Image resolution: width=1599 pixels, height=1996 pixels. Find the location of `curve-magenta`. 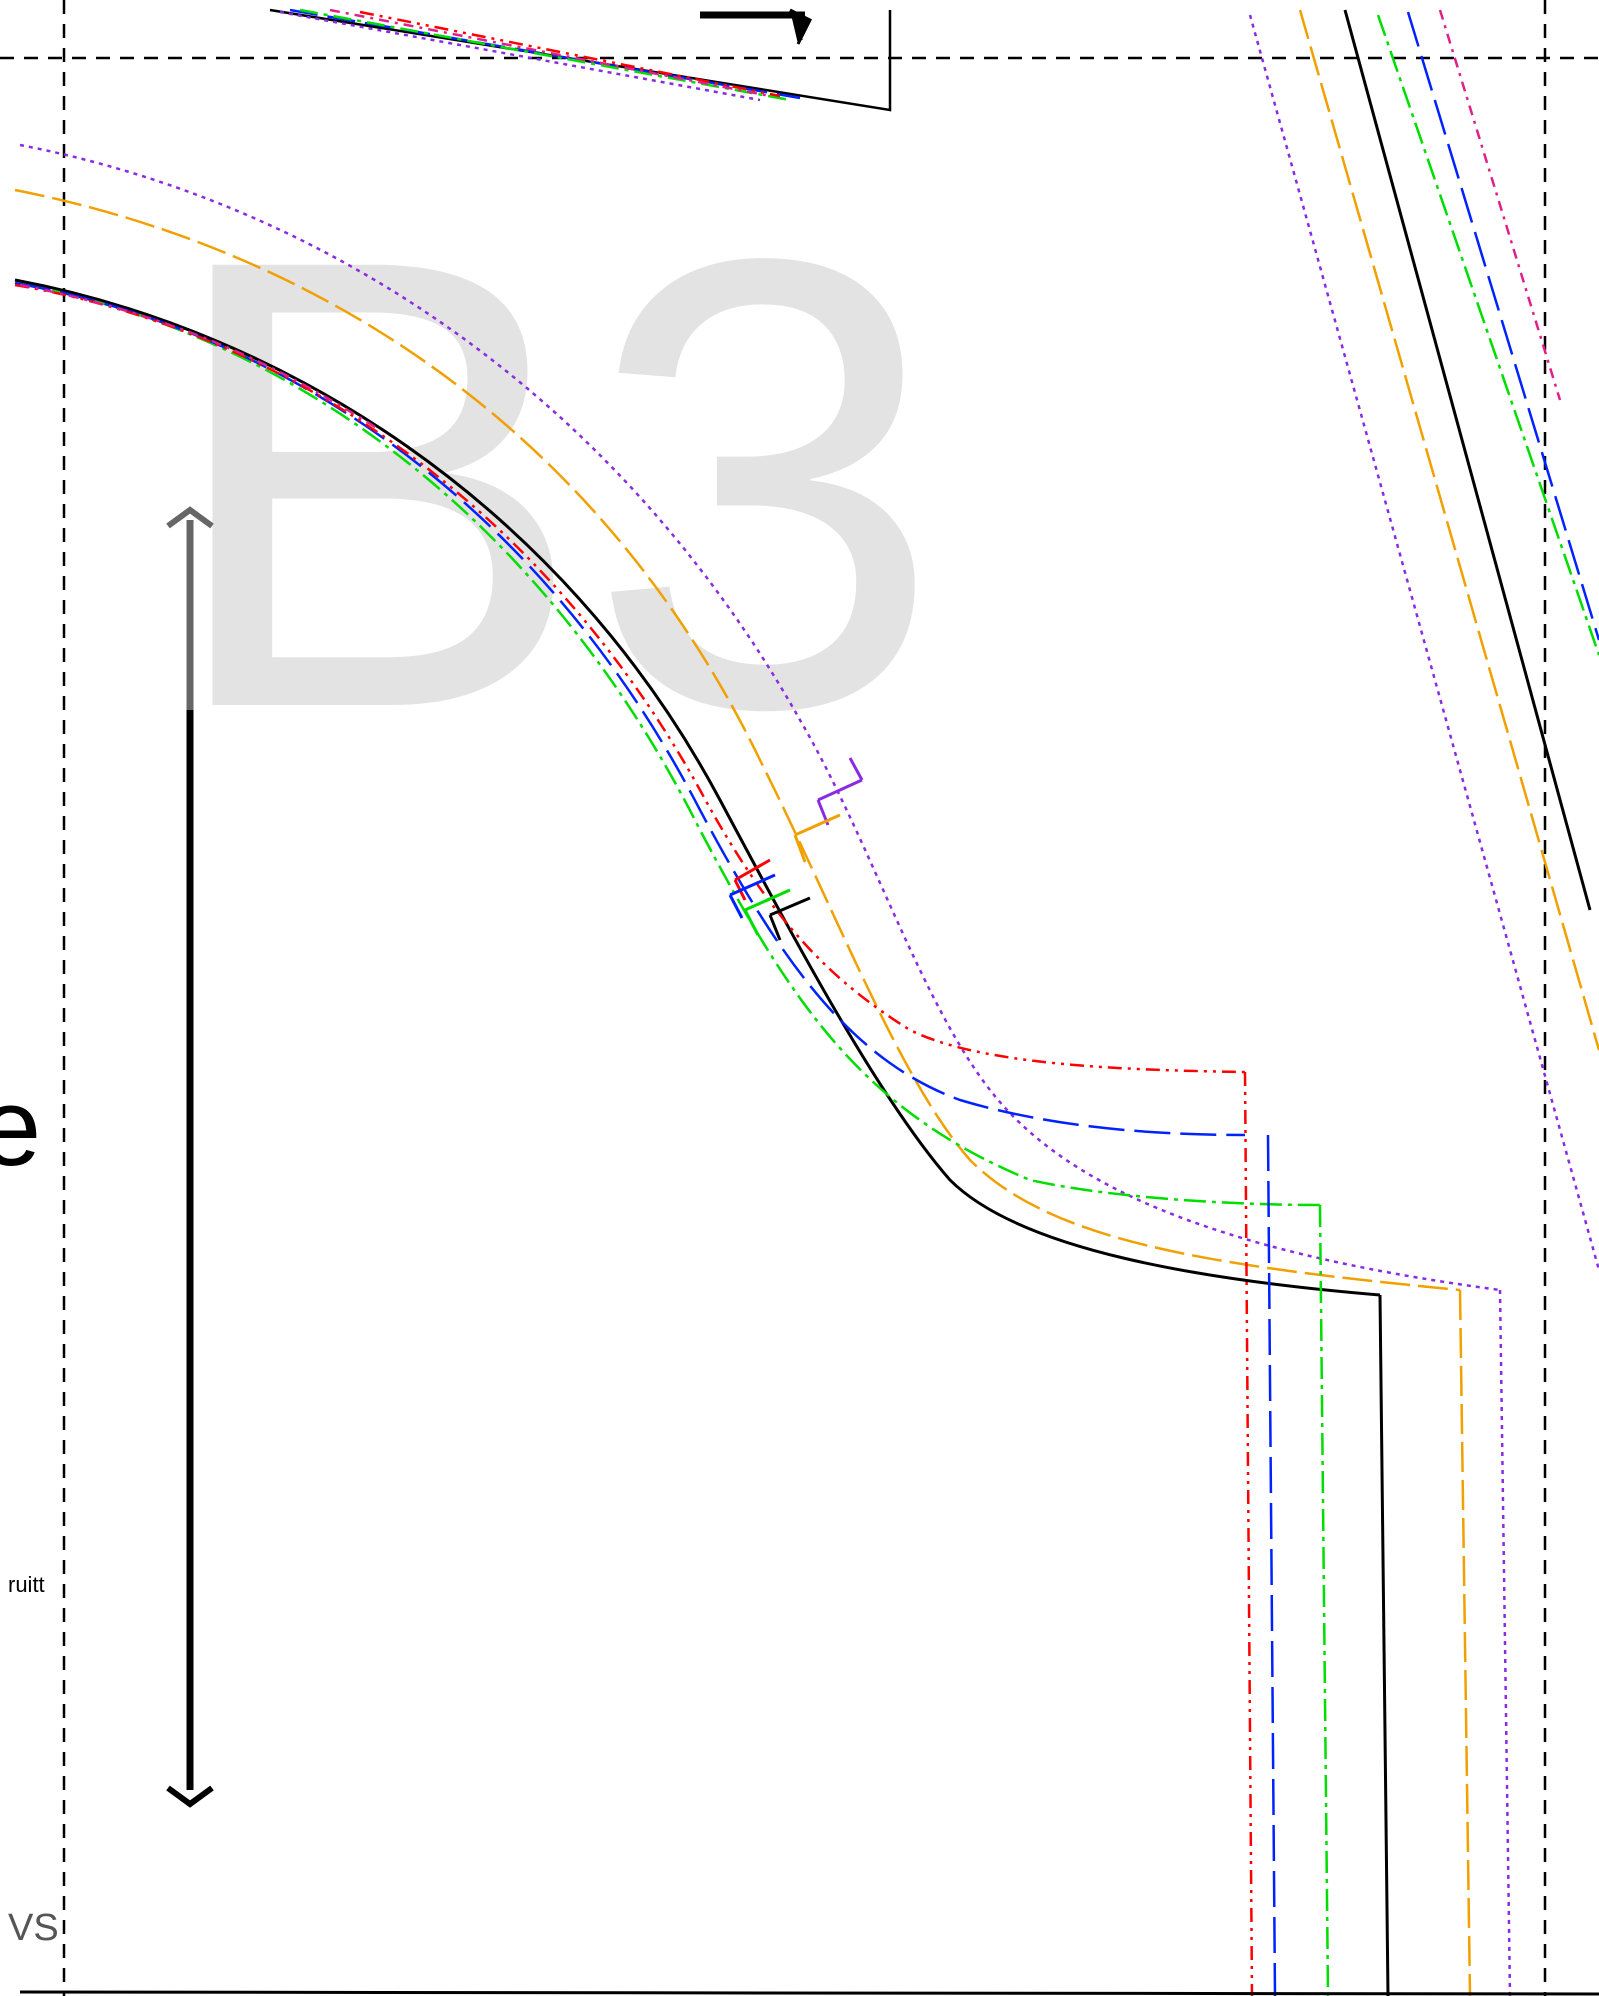

curve-magenta is located at coordinates (200, 357).